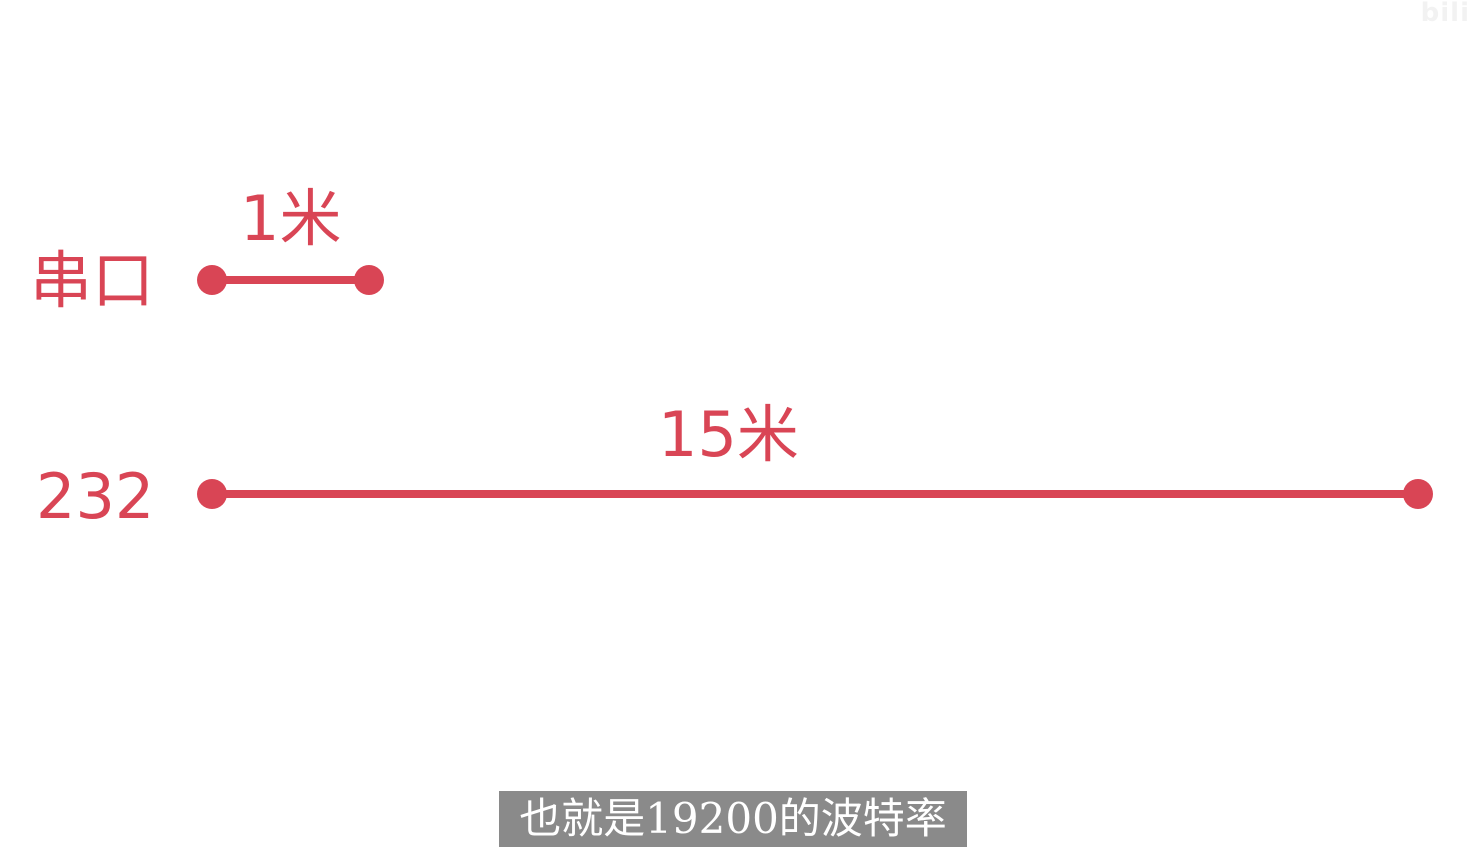 The height and width of the screenshot is (854, 1474). What do you see at coordinates (1418, 494) in the screenshot?
I see `rs232-end-dot` at bounding box center [1418, 494].